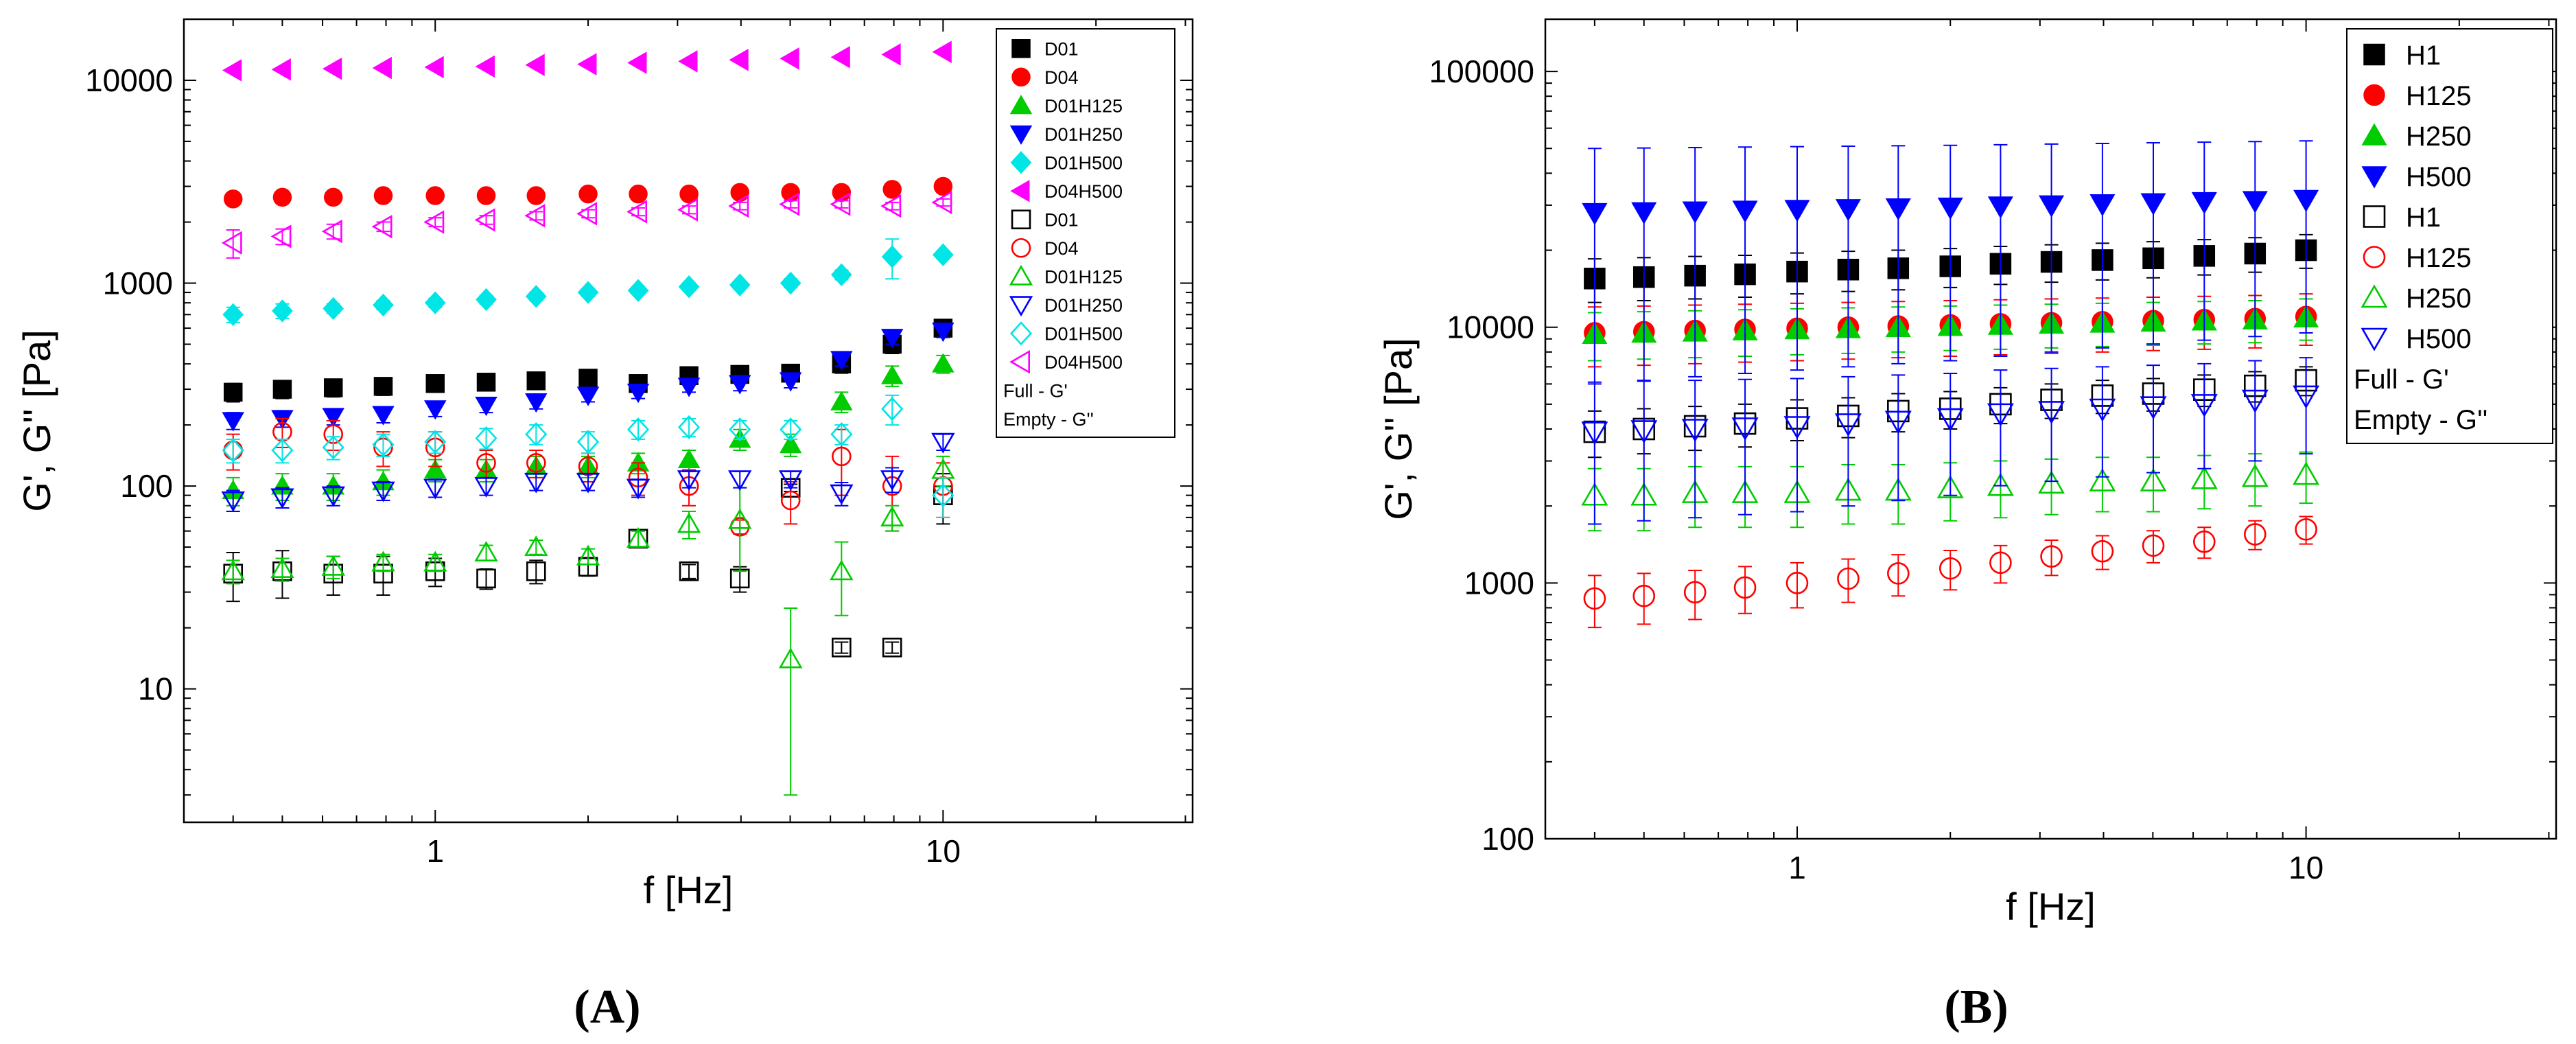 Image resolution: width=2576 pixels, height=1044 pixels. What do you see at coordinates (129, 80) in the screenshot?
I see `panel-a-y-tick-label: 10000` at bounding box center [129, 80].